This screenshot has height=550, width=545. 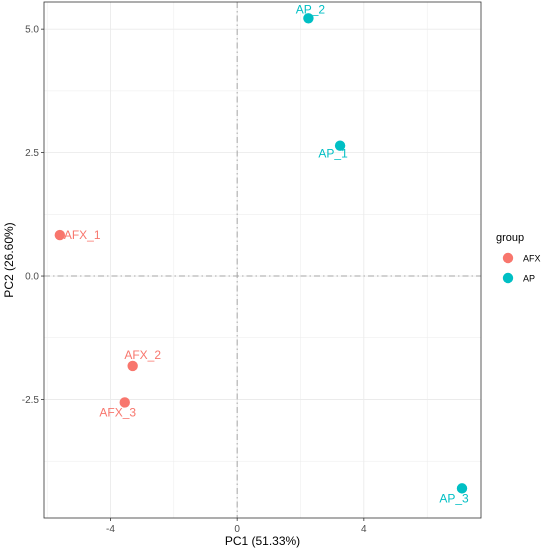 I want to click on y-axis-title: PC2 (26.60%), so click(x=9, y=259).